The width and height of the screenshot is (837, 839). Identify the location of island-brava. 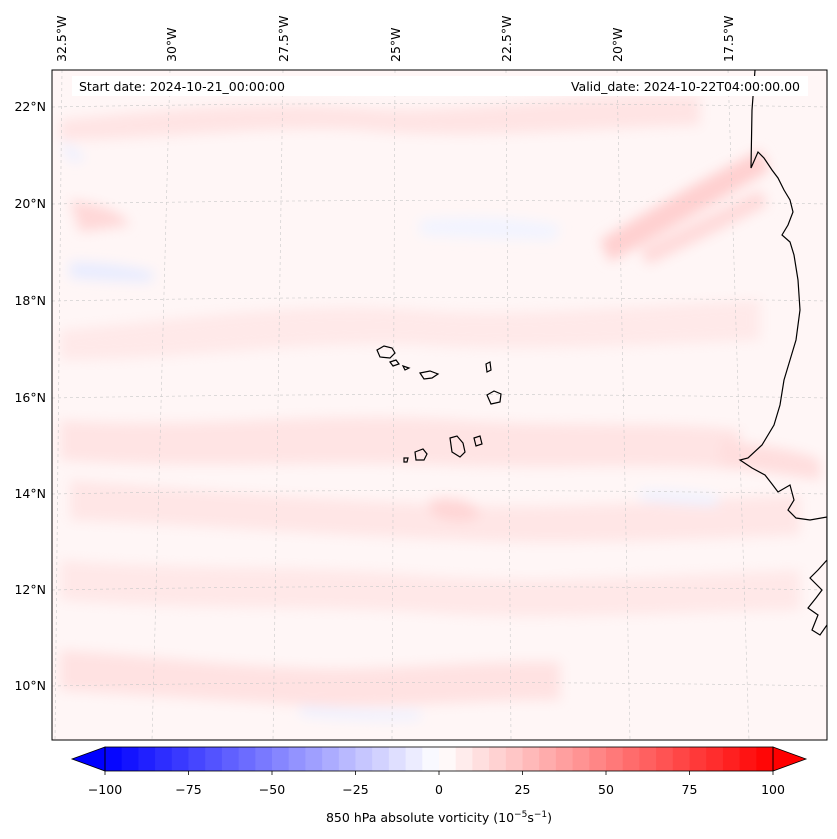
(406, 460).